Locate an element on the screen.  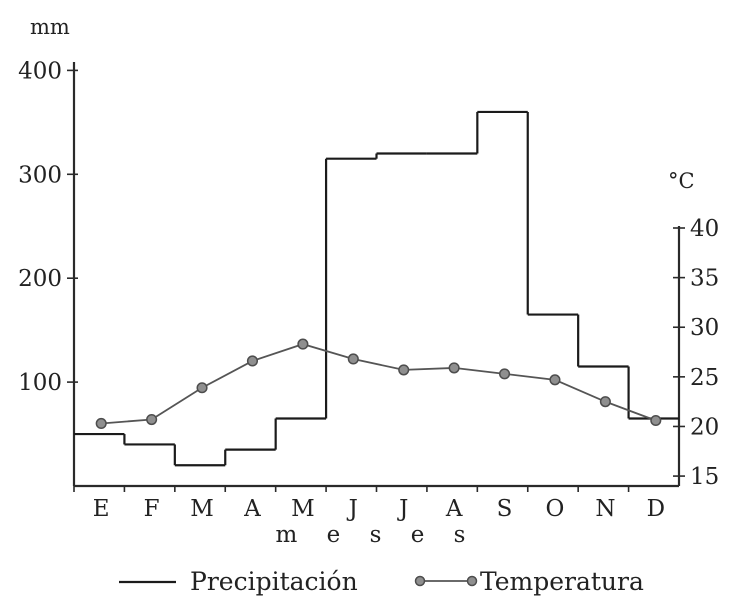
month-label: D is located at coordinates (656, 509).